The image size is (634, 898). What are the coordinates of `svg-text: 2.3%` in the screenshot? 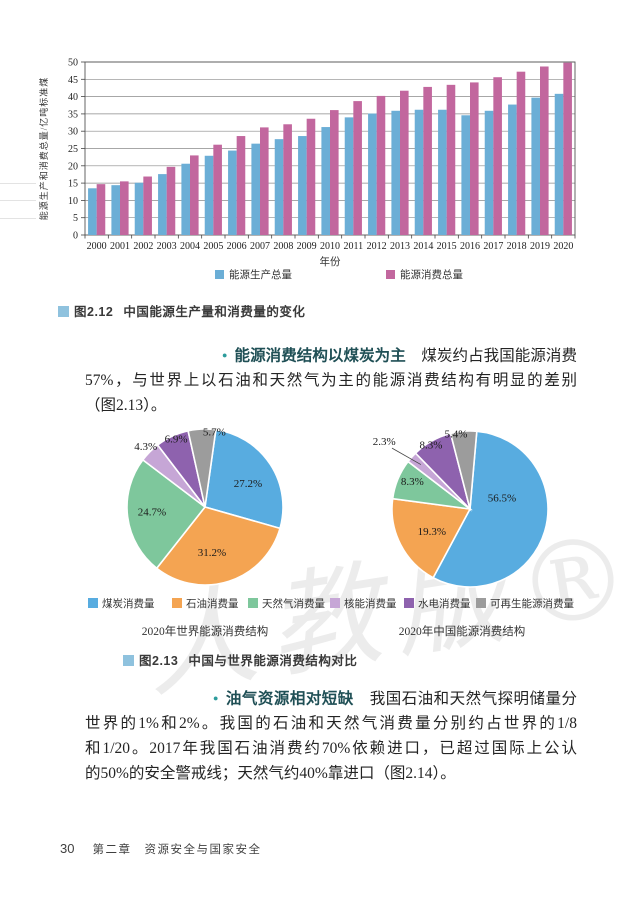 It's located at (384, 442).